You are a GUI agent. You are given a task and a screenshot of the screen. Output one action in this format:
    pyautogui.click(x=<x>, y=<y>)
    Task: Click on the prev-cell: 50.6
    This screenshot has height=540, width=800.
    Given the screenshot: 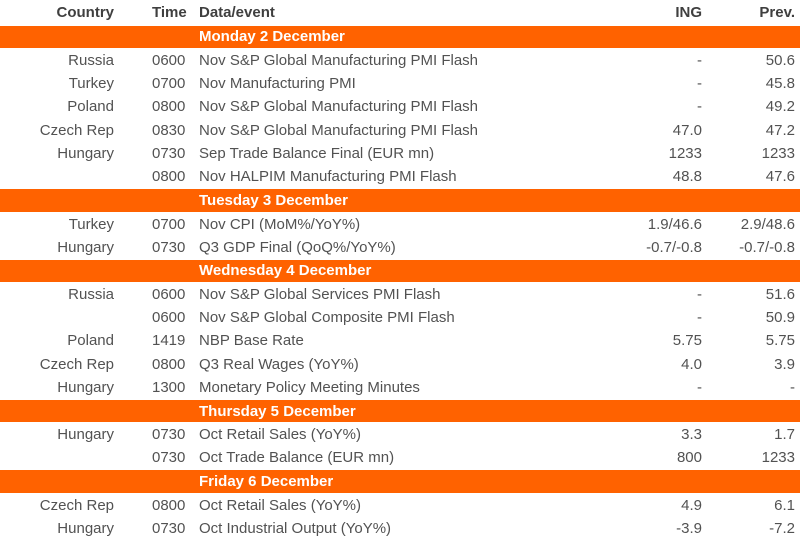 What is the action you would take?
    pyautogui.click(x=780, y=60)
    